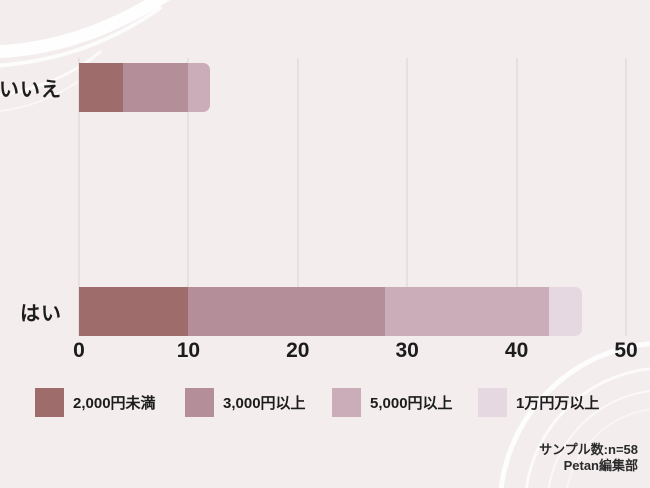 The height and width of the screenshot is (488, 650). What do you see at coordinates (114, 403) in the screenshot?
I see `legend-label: 2,000円未満` at bounding box center [114, 403].